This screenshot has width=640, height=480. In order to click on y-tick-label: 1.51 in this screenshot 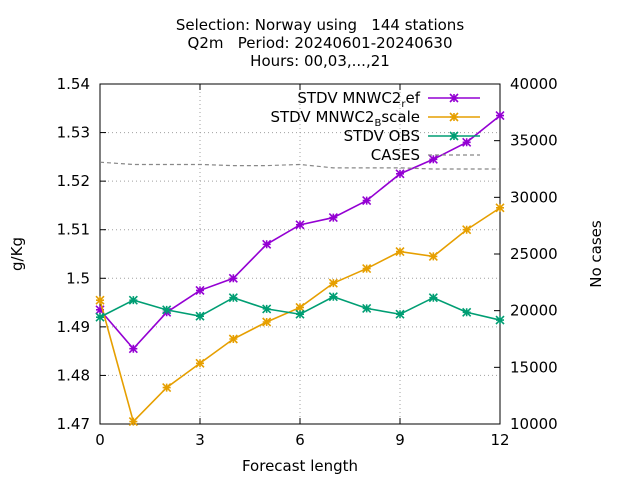, I will do `click(73, 230)`.